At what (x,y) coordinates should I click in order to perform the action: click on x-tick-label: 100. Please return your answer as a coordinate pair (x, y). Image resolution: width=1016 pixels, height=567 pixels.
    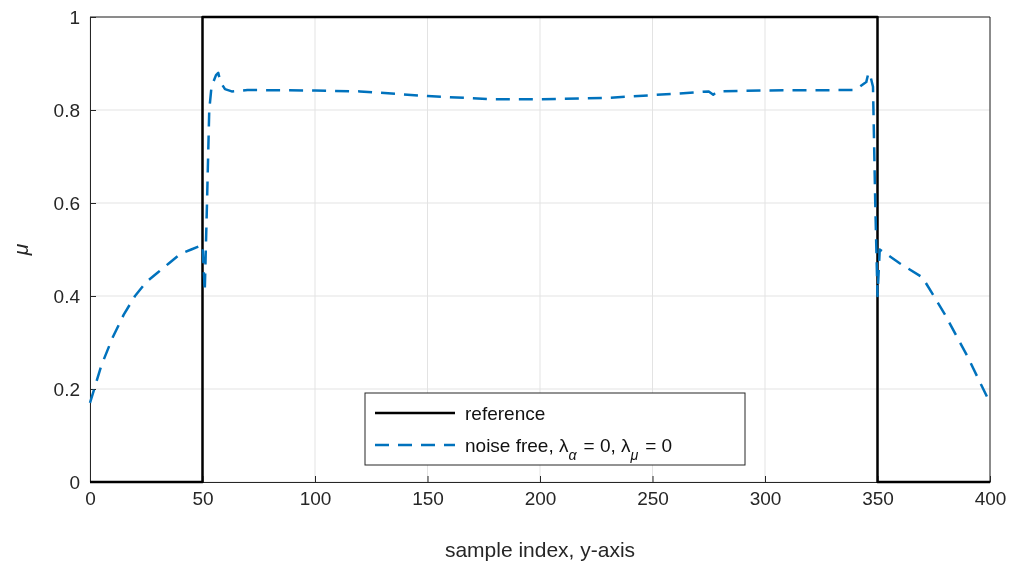
    Looking at the image, I should click on (315, 499).